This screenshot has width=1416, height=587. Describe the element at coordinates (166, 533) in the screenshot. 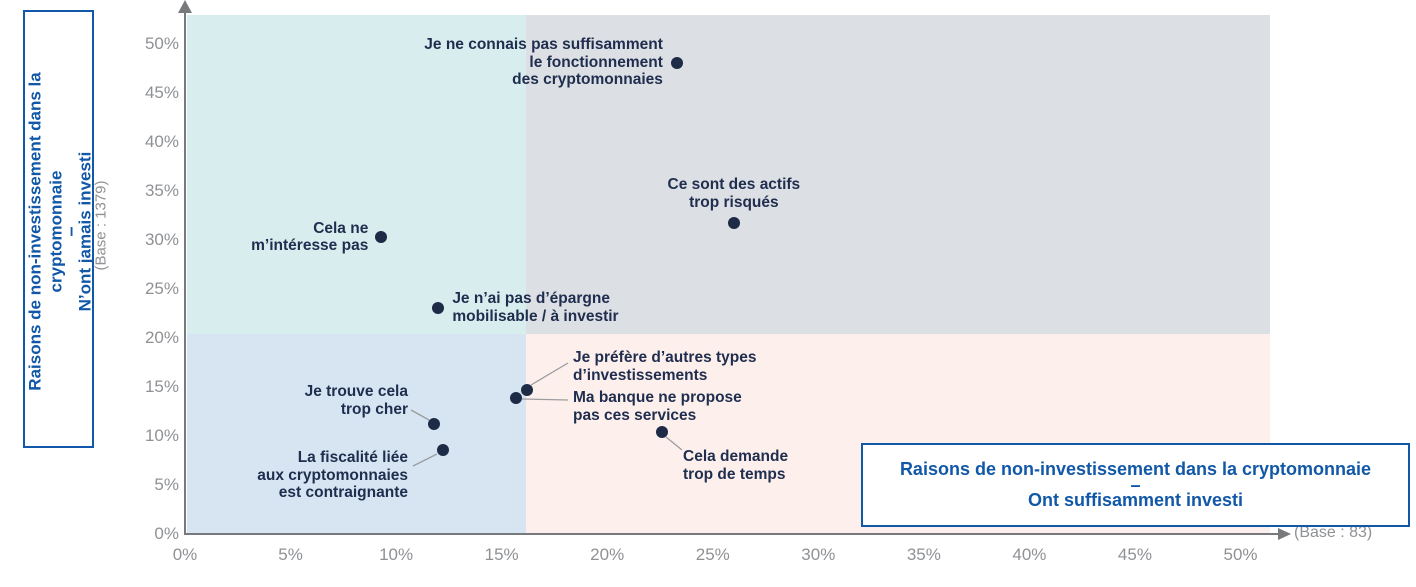

I see `y-axis-tick-label: 0%` at that location.